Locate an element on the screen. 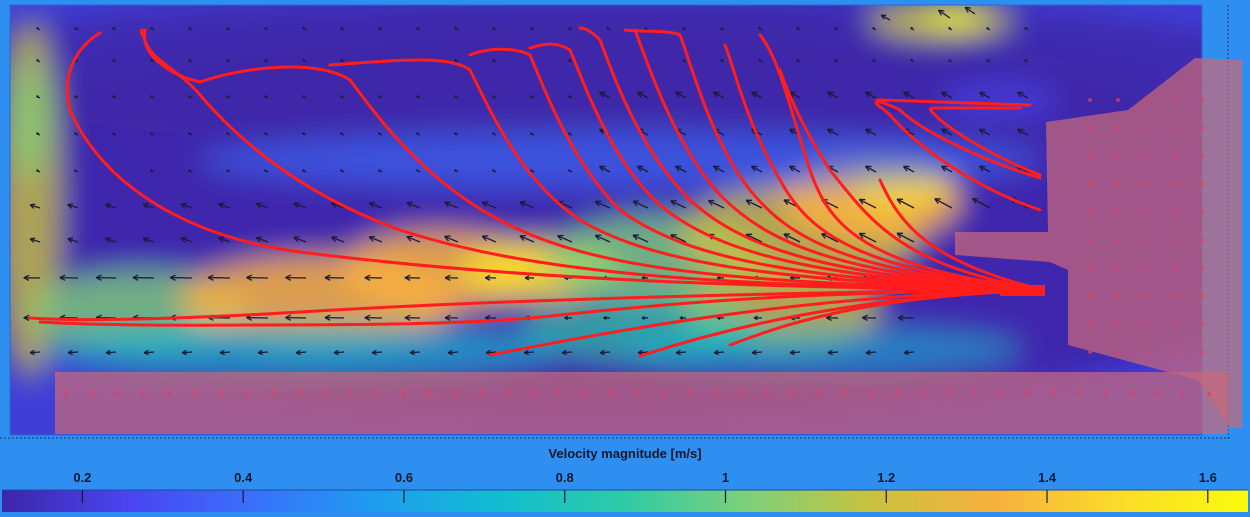 The height and width of the screenshot is (517, 1250). colorbar-tick-label: 0.6 is located at coordinates (404, 477).